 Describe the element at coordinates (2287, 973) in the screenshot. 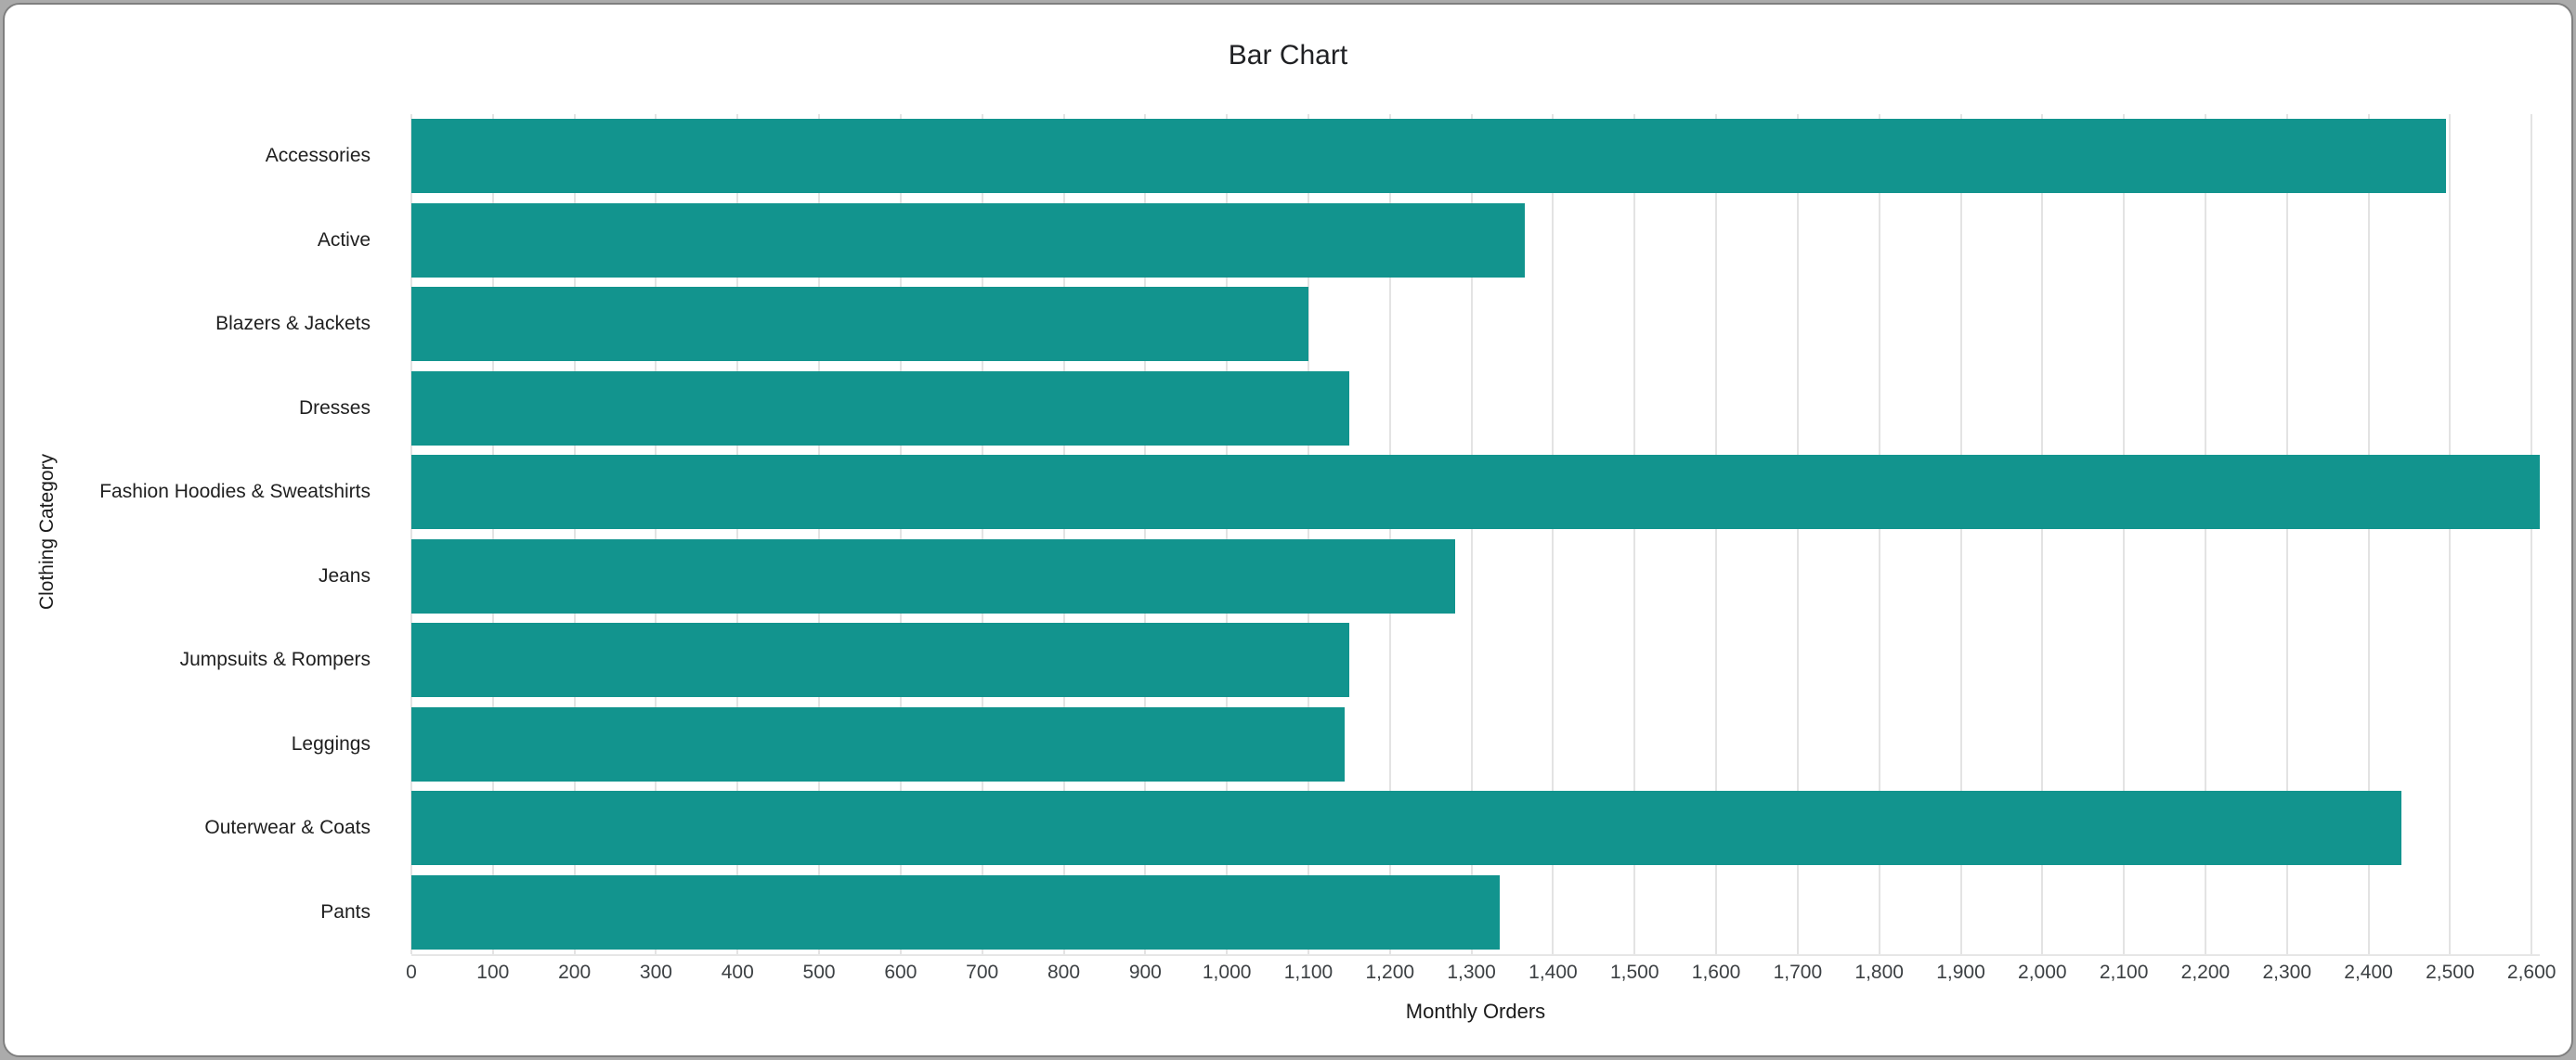

I see `x-tick-label: 2,300` at that location.